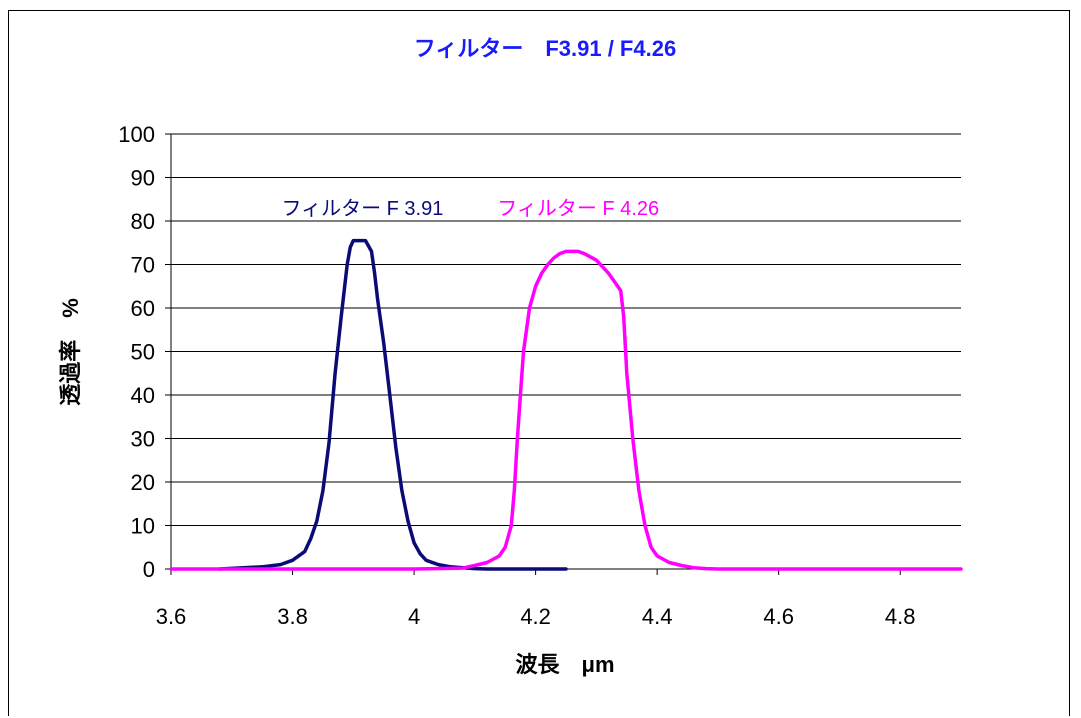 This screenshot has width=1081, height=718. What do you see at coordinates (470, 208) in the screenshot?
I see `series-annotations: フィルター F 3.91 フィルター F 4.26` at bounding box center [470, 208].